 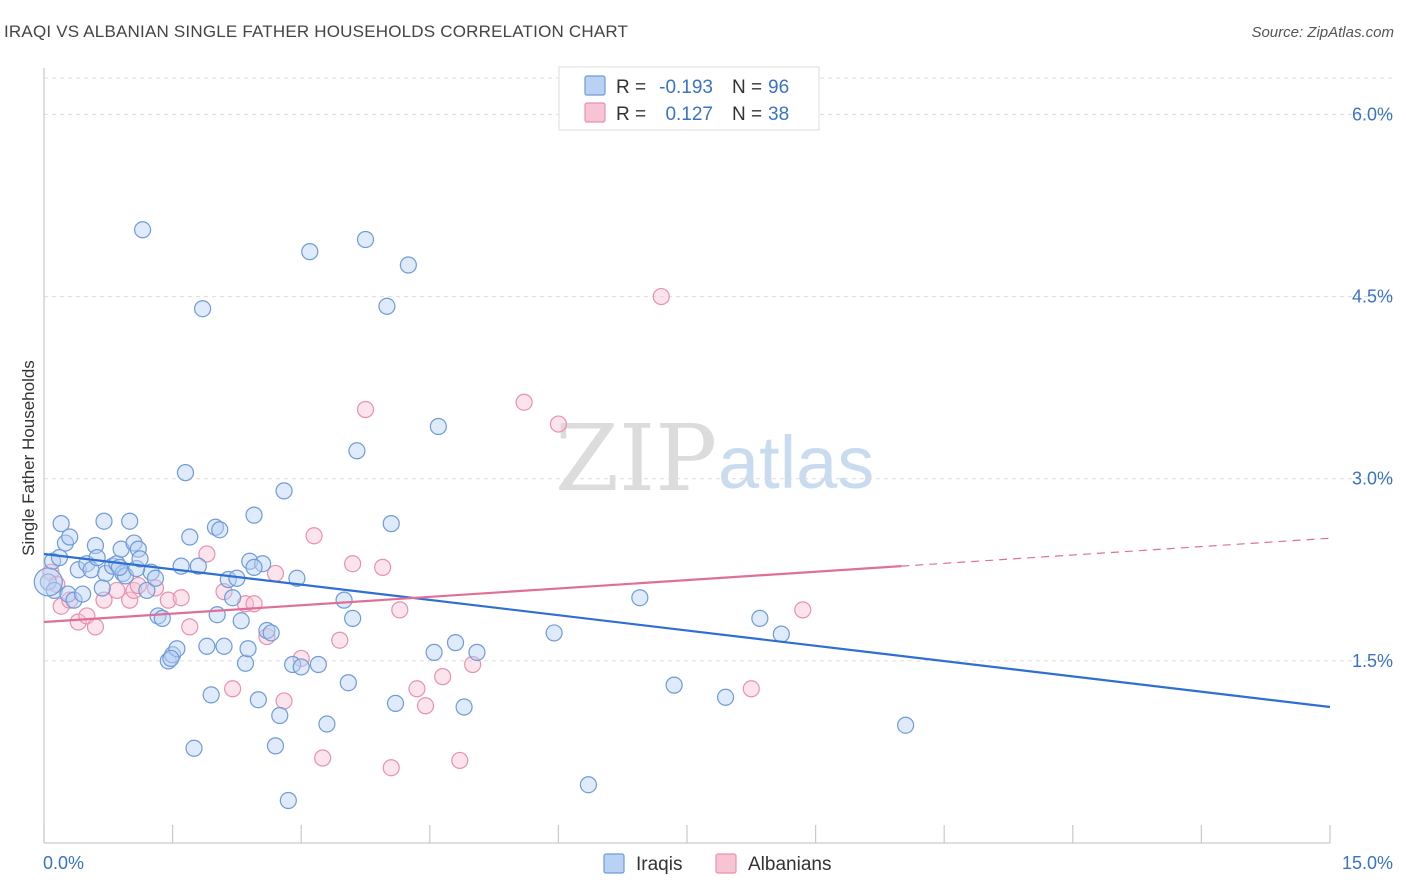 What do you see at coordinates (1372, 114) in the screenshot?
I see `y-tick-label: 6.0%` at bounding box center [1372, 114].